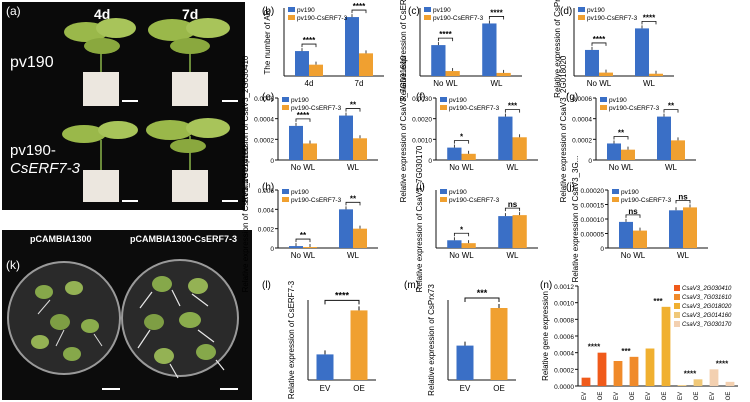 The height and width of the screenshot is (402, 750). What do you see at coordinates (422, 99) in the screenshot?
I see `y-tick-label: 0.0030` at bounding box center [422, 99].